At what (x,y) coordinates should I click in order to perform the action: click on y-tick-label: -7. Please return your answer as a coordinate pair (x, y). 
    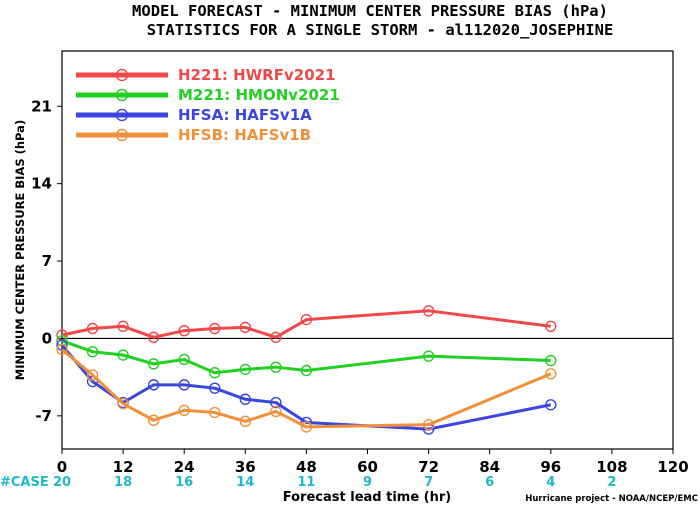
    Looking at the image, I should click on (43, 416).